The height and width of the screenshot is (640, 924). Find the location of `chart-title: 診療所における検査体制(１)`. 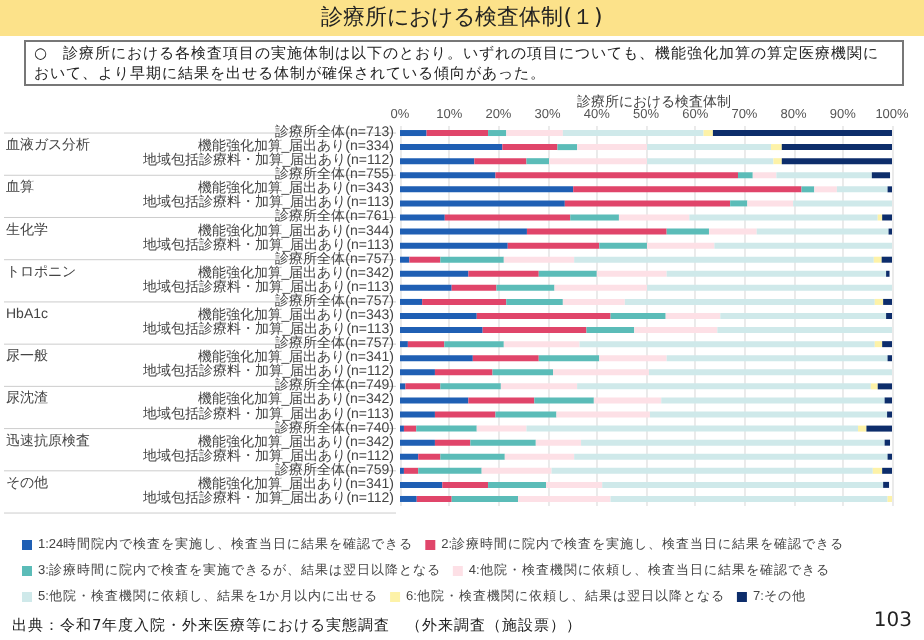

chart-title: 診療所における検査体制(１) is located at coordinates (462, 18).